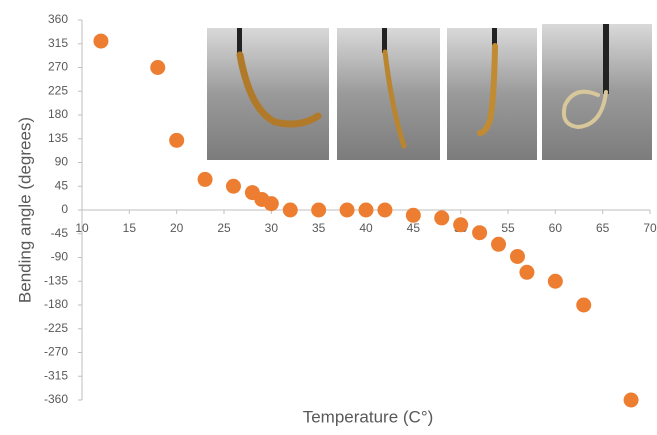 This screenshot has height=435, width=657. I want to click on y-tick-label: 45, so click(62, 185).